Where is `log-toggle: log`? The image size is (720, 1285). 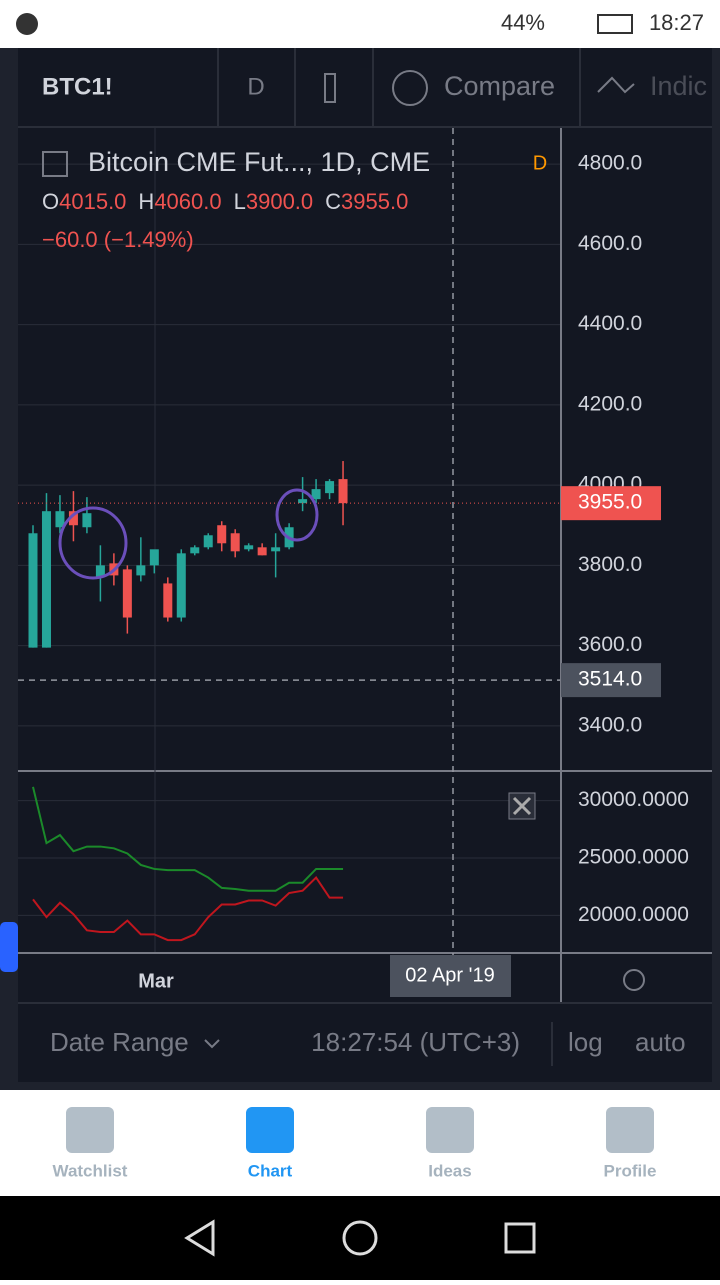 log-toggle: log is located at coordinates (585, 1042).